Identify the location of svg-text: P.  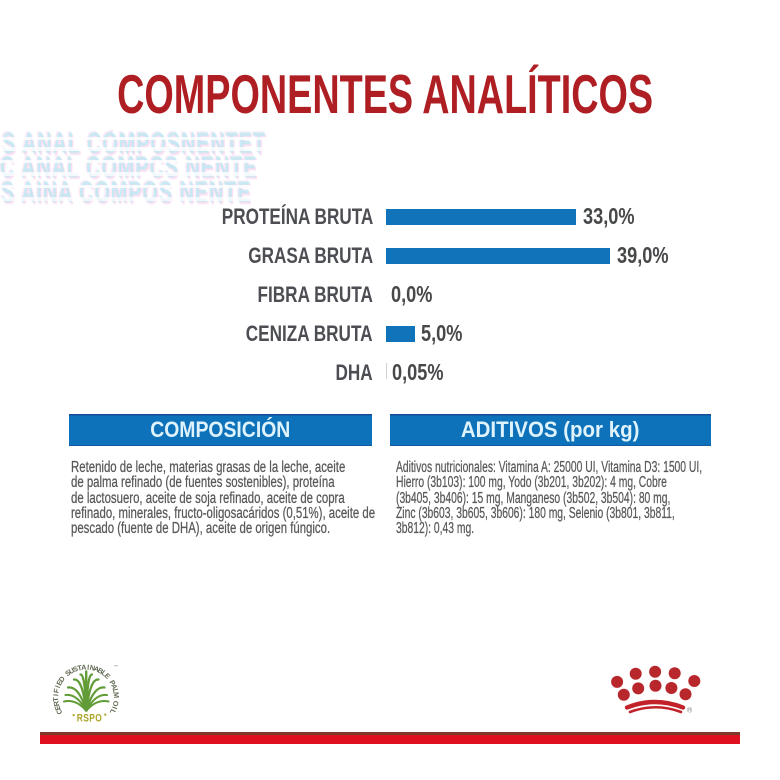
(112, 682).